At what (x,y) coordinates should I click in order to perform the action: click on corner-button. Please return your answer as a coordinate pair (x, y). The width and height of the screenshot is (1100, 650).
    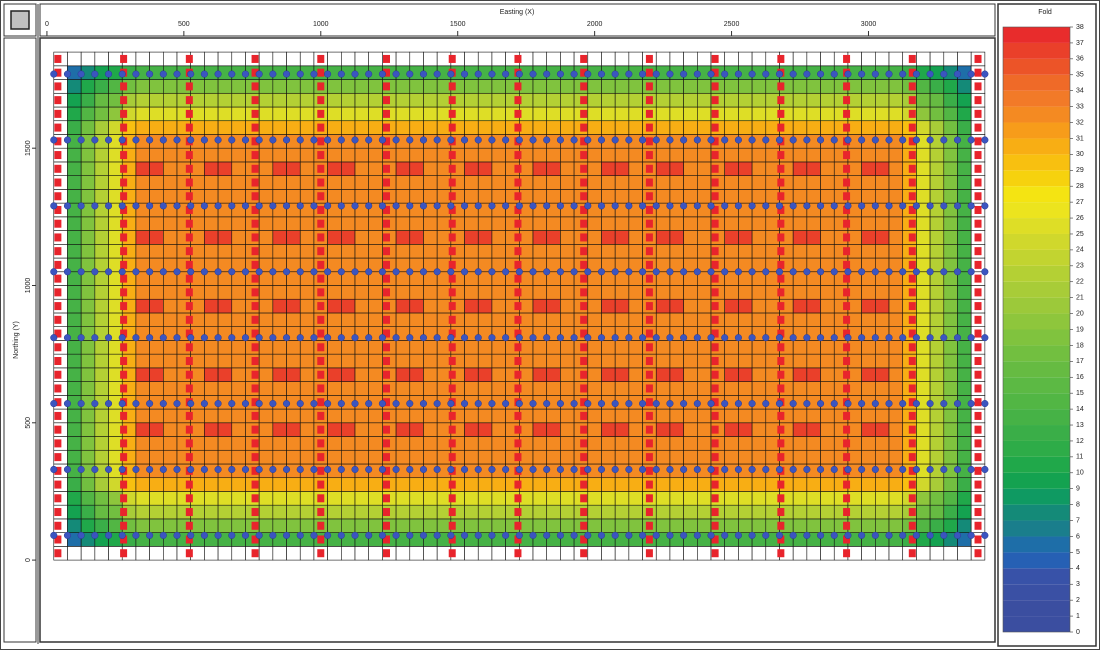
    Looking at the image, I should click on (20, 20).